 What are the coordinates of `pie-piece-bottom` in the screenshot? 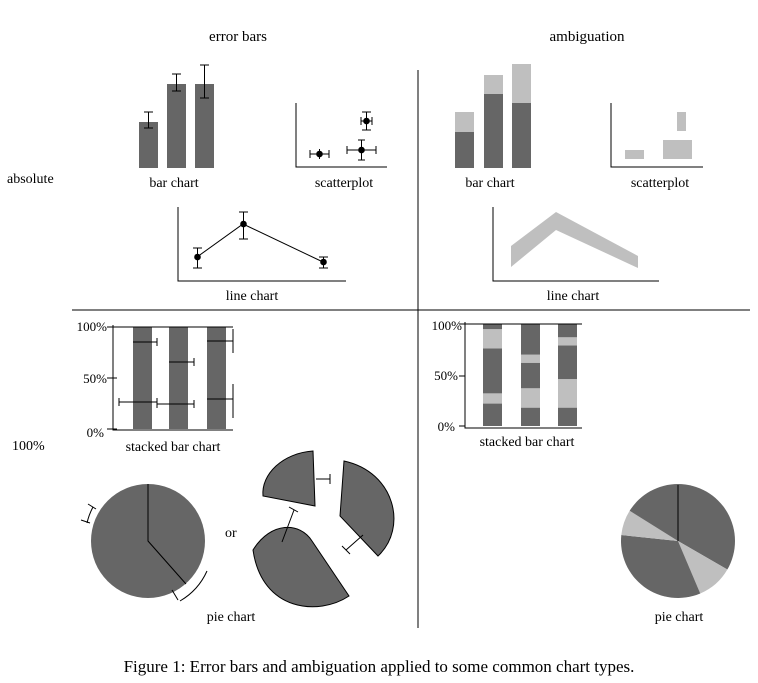 It's located at (301, 567).